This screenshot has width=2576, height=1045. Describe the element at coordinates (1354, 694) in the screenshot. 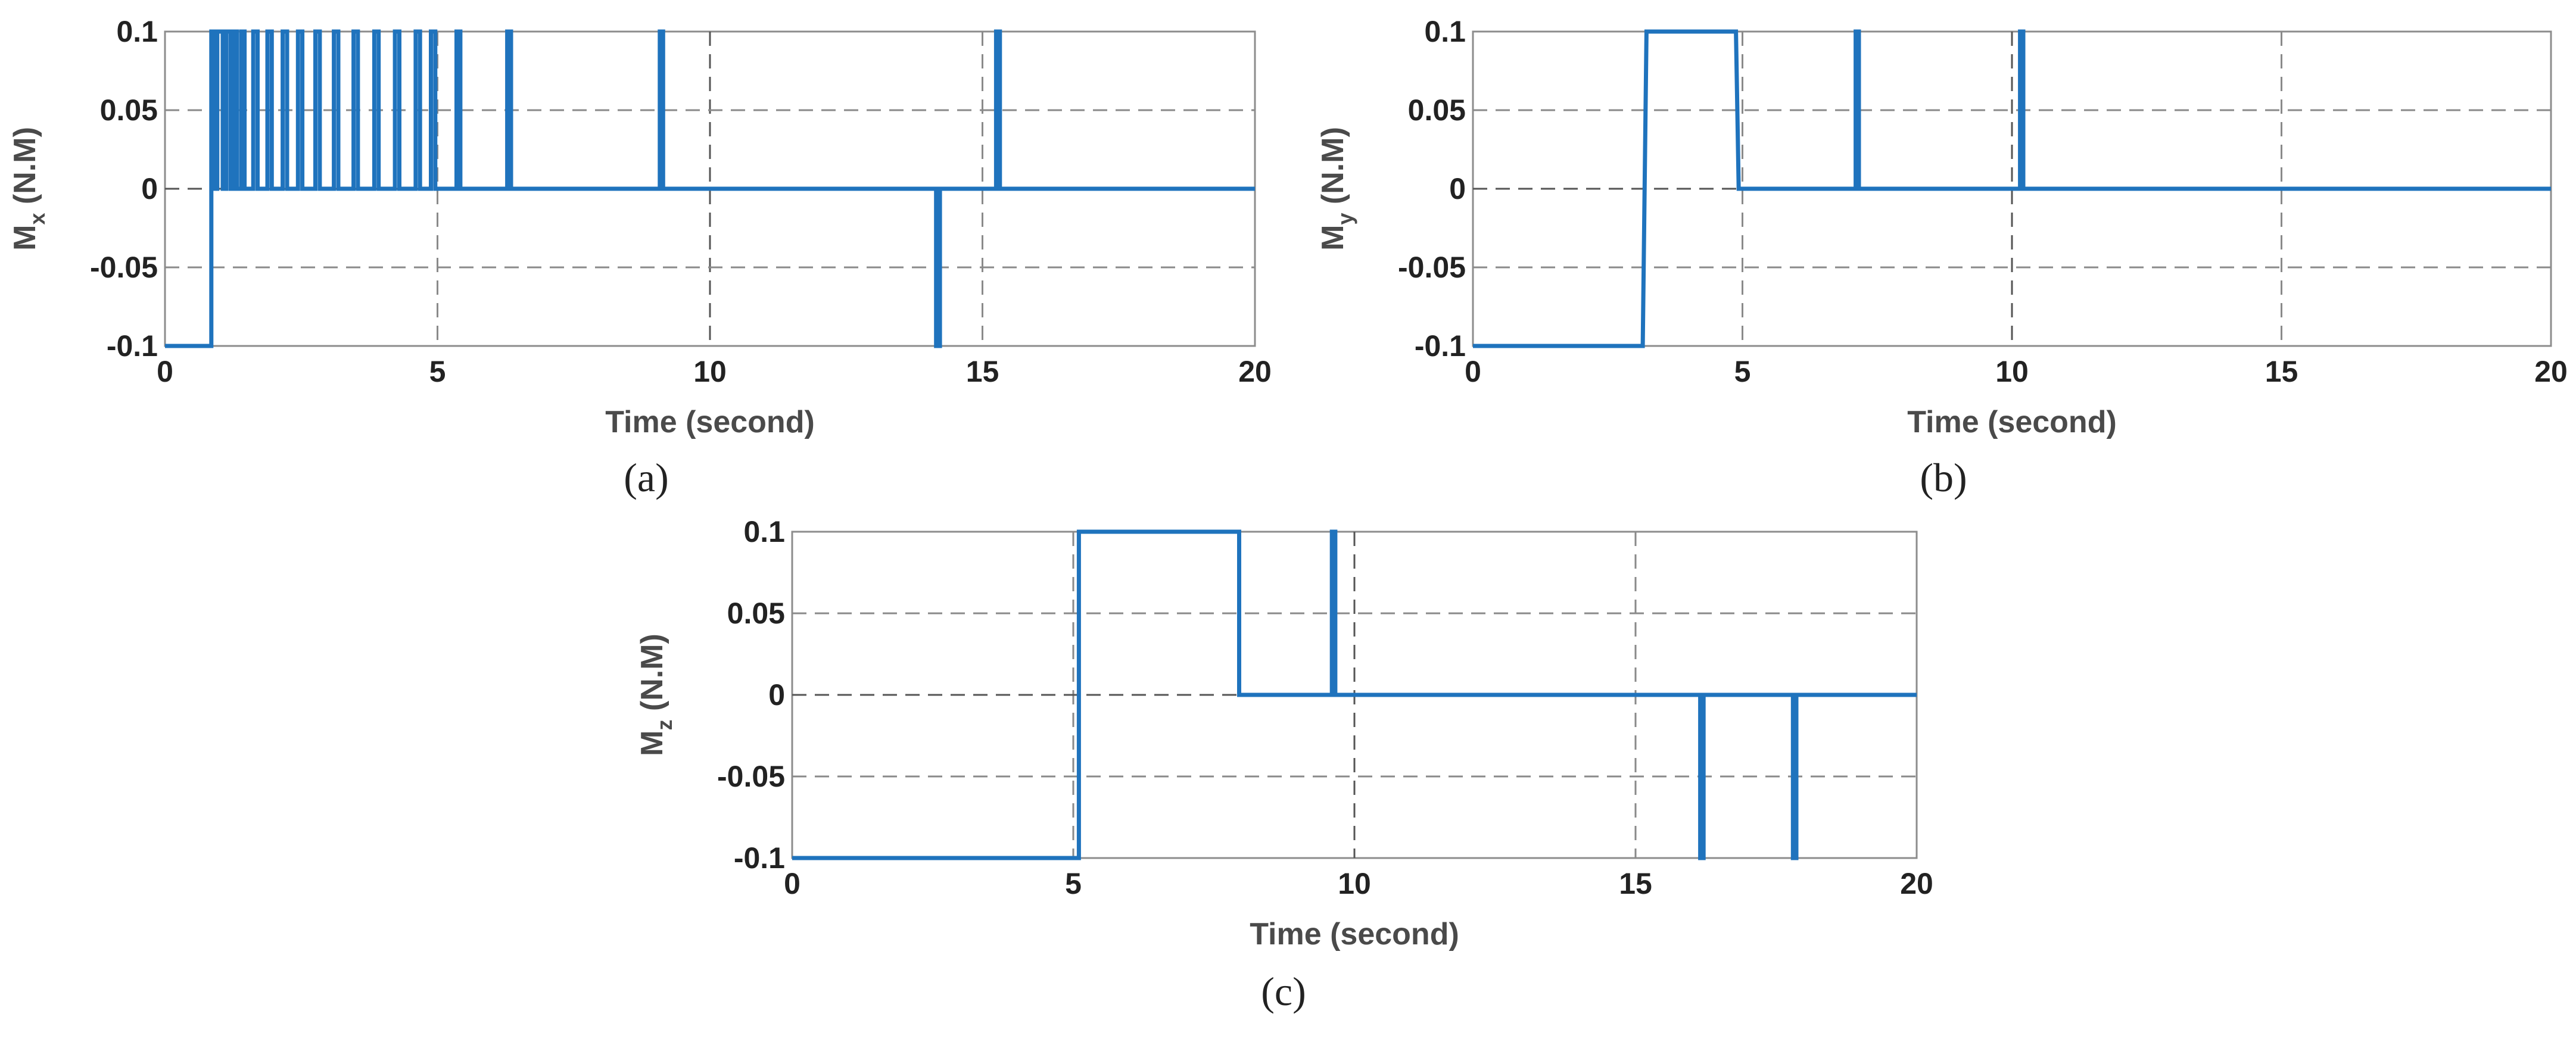

I see `series-line-mz` at that location.